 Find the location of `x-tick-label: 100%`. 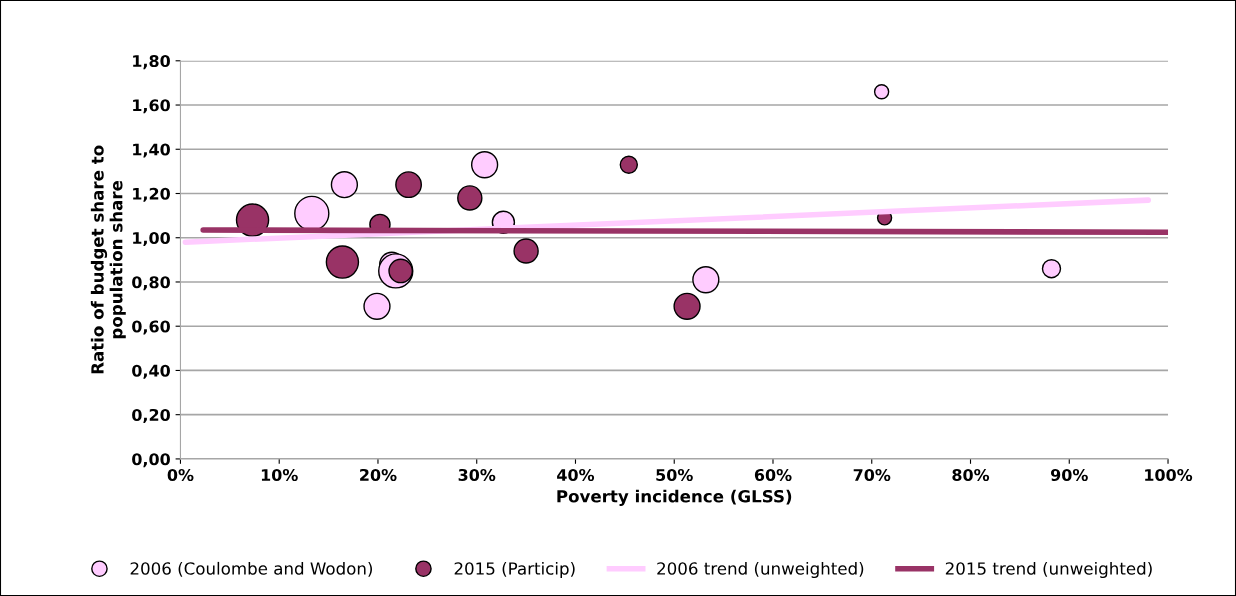

x-tick-label: 100% is located at coordinates (1169, 475).